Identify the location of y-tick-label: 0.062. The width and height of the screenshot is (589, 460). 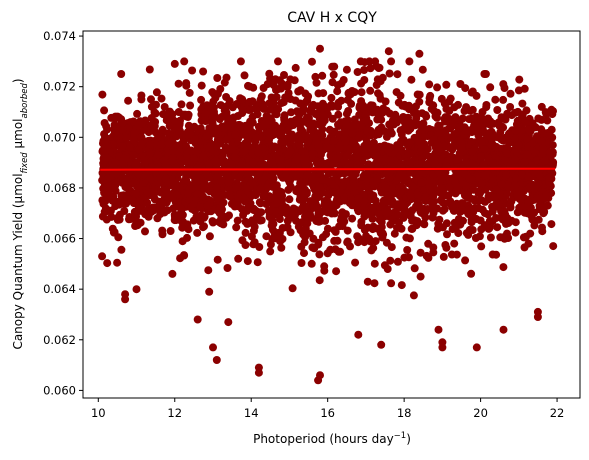
(59, 340).